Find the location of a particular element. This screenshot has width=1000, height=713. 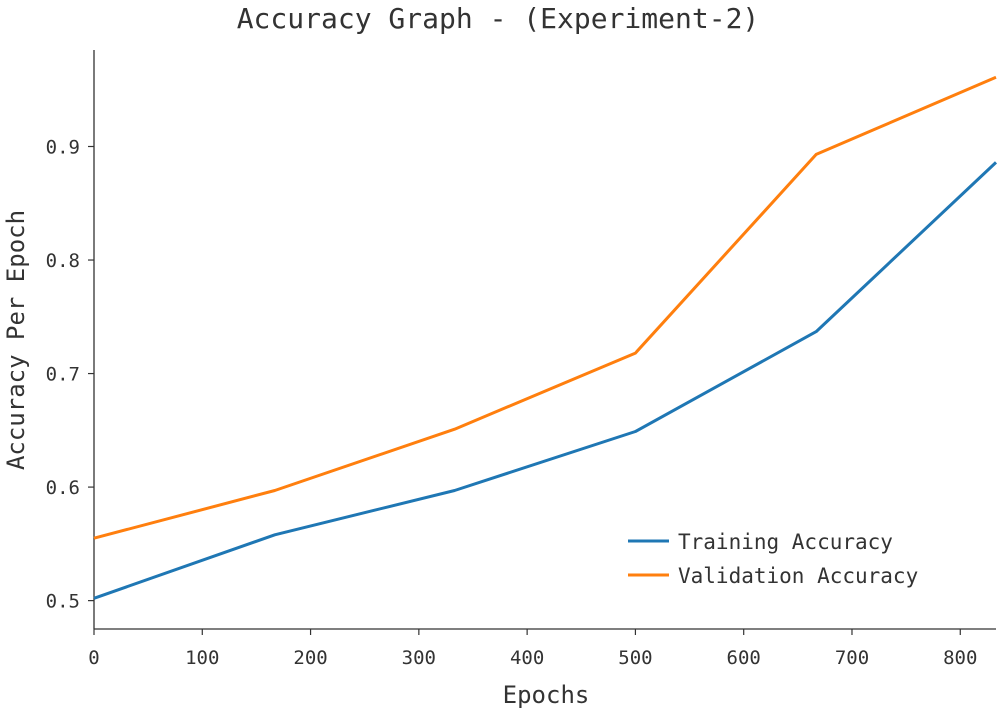

chart-title: Accuracy Graph - (Experiment-2) is located at coordinates (498, 18).